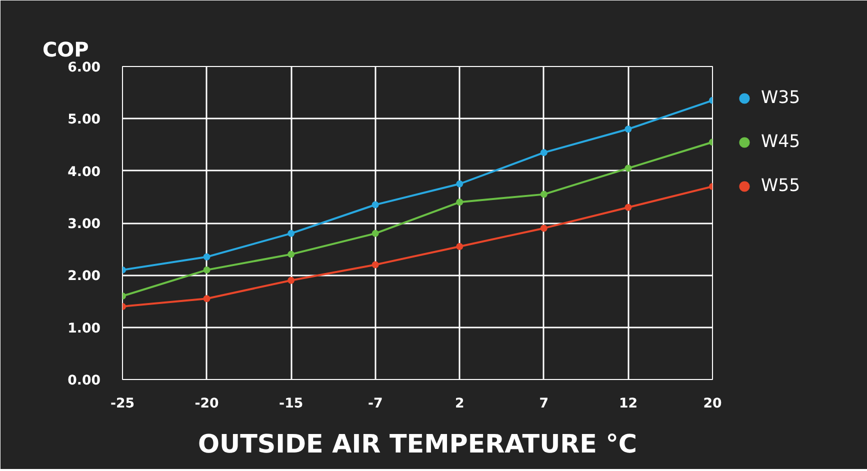 Image resolution: width=867 pixels, height=471 pixels. What do you see at coordinates (780, 186) in the screenshot?
I see `legend-label: W55` at bounding box center [780, 186].